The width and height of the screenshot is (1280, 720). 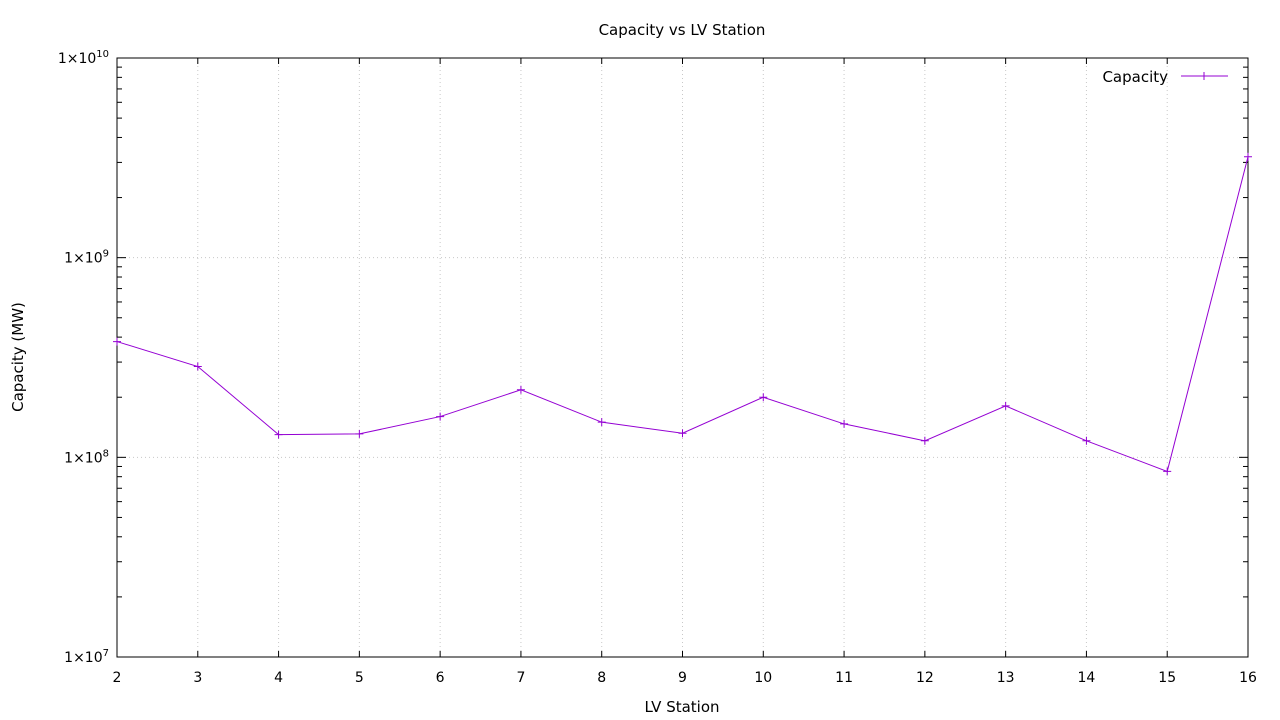 I want to click on legend-marker, so click(x=1204, y=76).